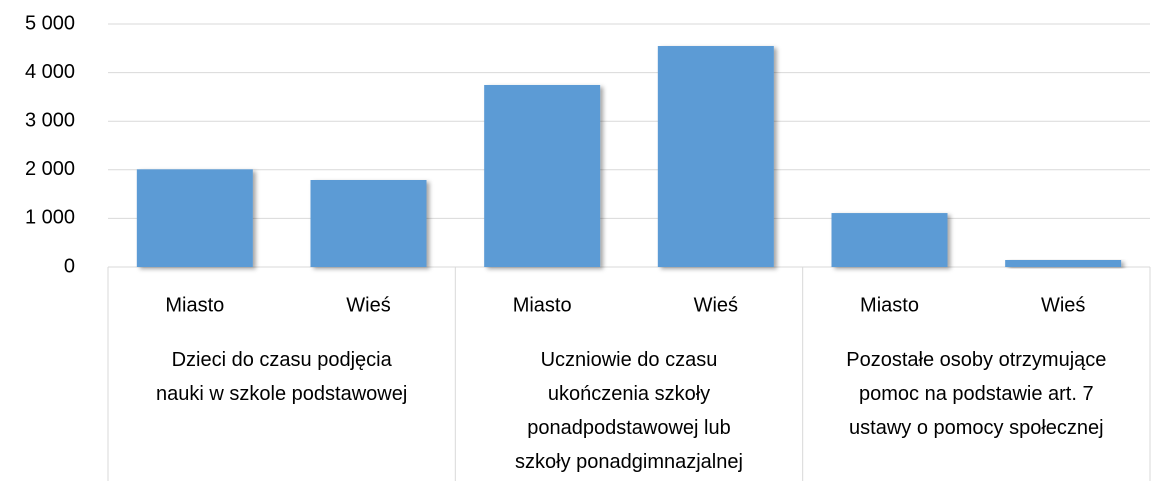 This screenshot has height=481, width=1154. Describe the element at coordinates (50, 169) in the screenshot. I see `y-tick-label: 2 000` at that location.